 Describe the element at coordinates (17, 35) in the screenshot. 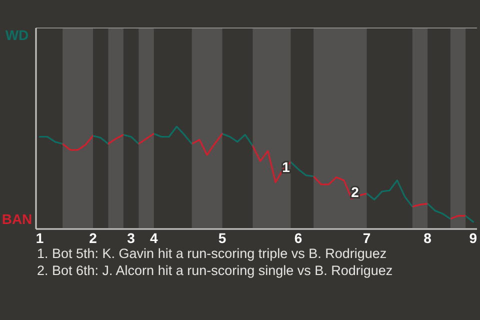

I see `text: WD` at that location.